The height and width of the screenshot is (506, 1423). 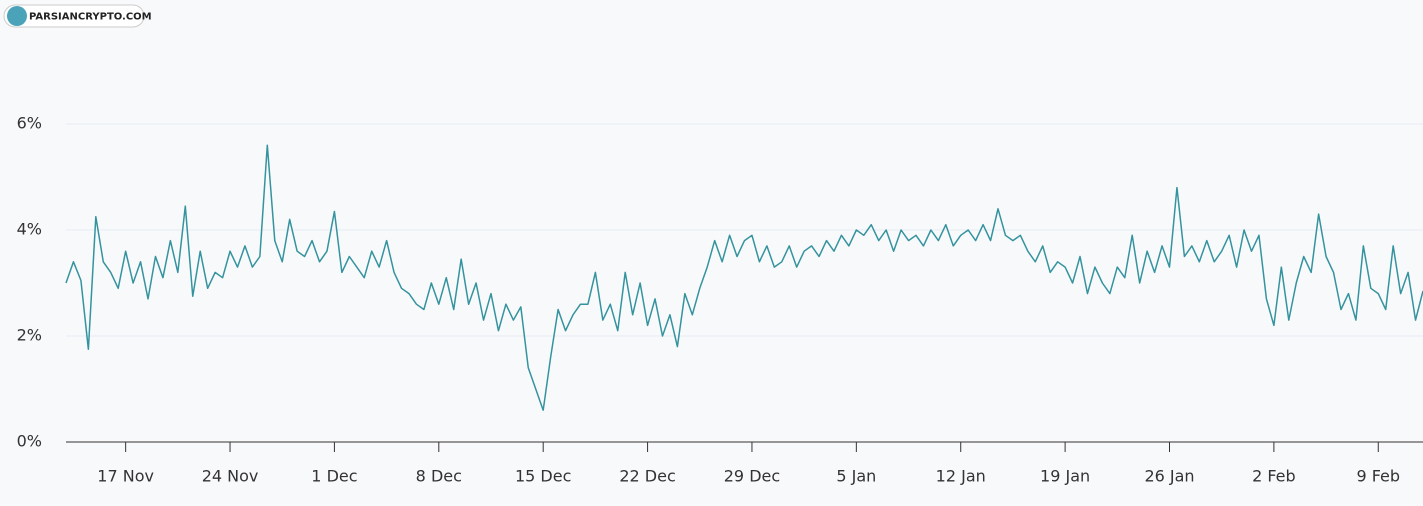 I want to click on x-tick-label: 1 Dec, so click(x=334, y=476).